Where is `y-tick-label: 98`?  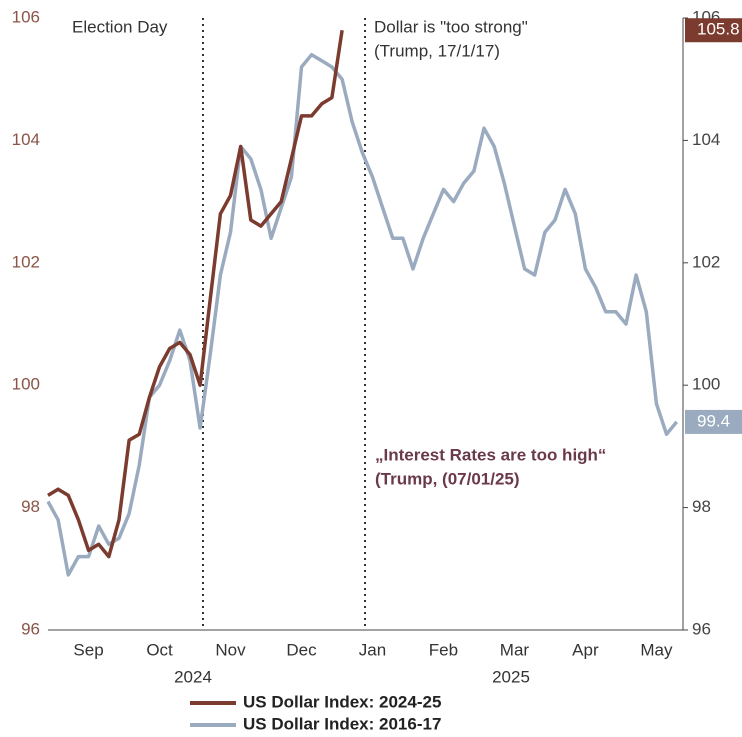 y-tick-label: 98 is located at coordinates (30, 506).